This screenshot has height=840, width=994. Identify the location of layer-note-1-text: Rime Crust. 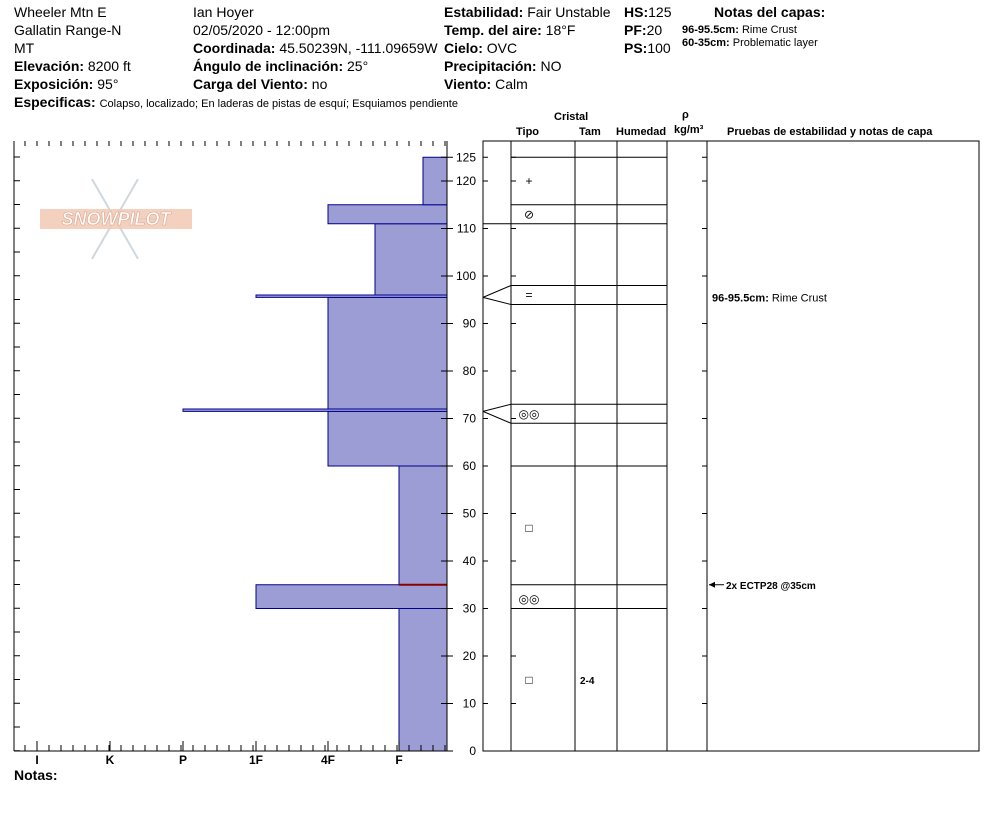
(769, 30).